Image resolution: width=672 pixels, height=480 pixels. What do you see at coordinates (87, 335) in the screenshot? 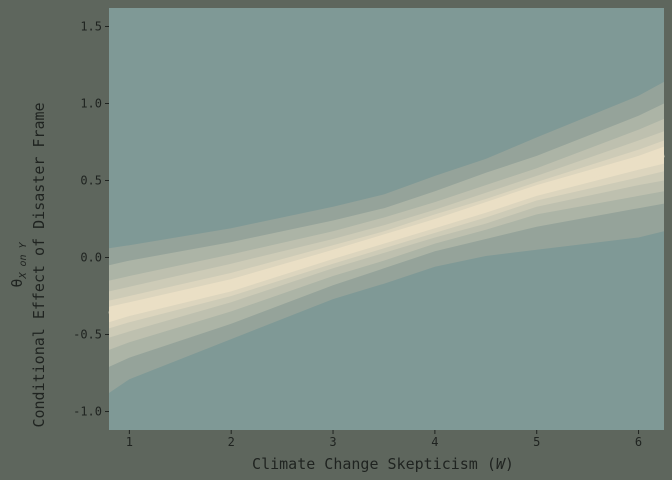
I see `y-tick-label: -0.5` at bounding box center [87, 335].